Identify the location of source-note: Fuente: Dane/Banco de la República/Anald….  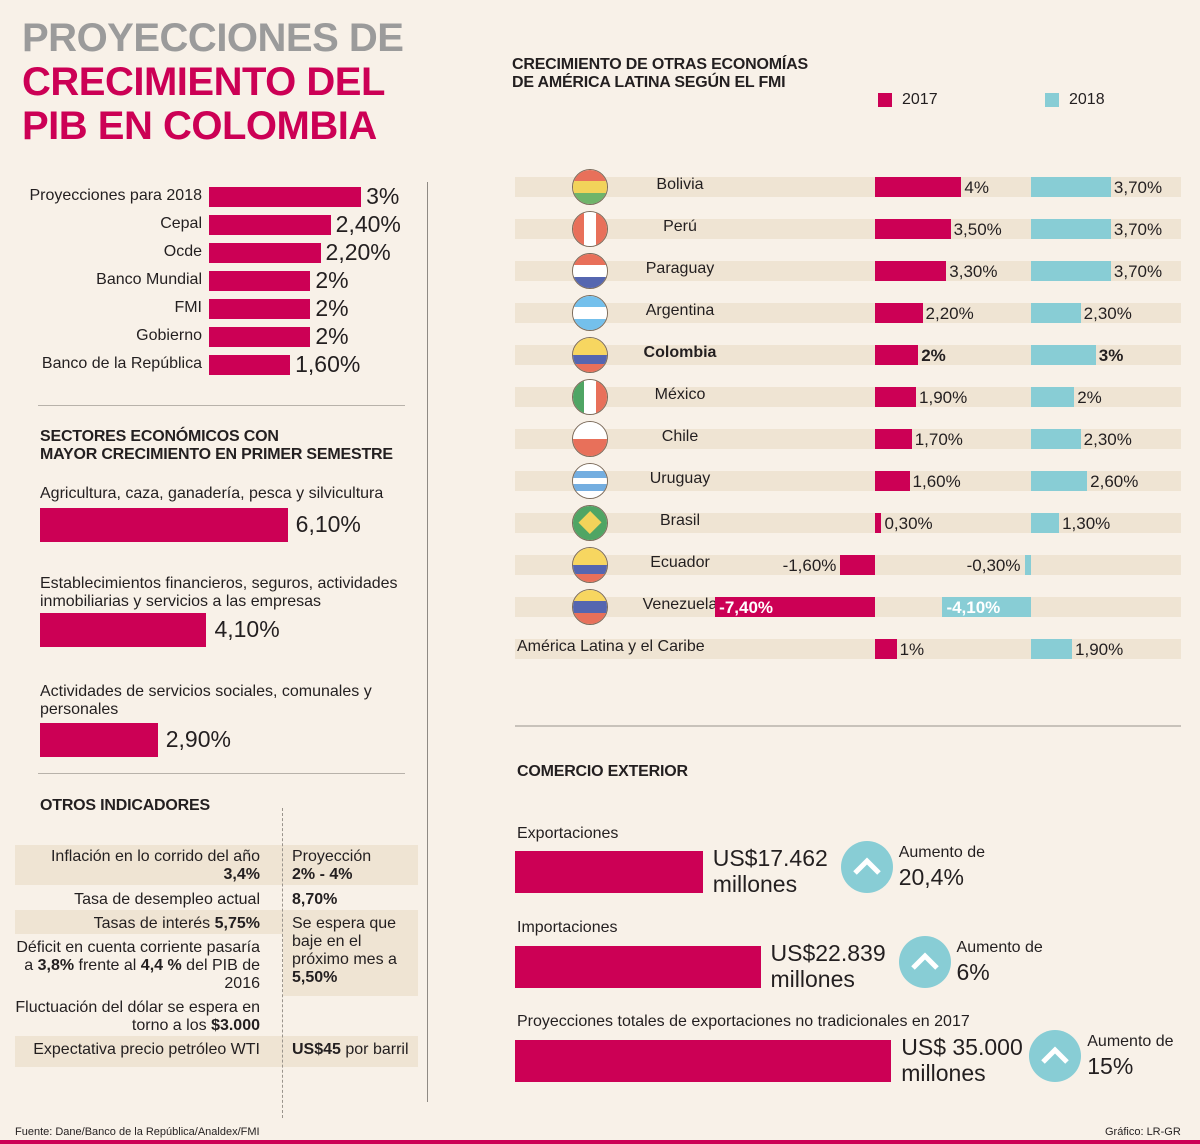
(137, 1132).